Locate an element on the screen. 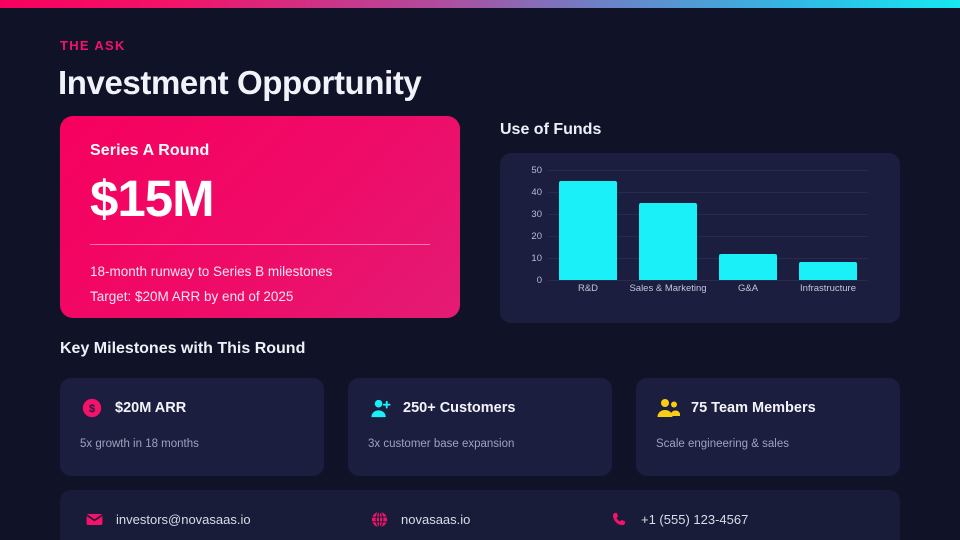 This screenshot has width=960, height=540. milestone-subtitle: 3x customer base expansion is located at coordinates (441, 444).